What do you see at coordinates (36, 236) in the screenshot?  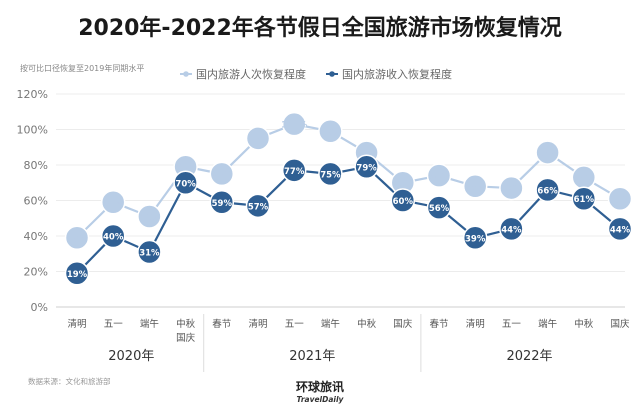 I see `y-tick-label: 40%` at bounding box center [36, 236].